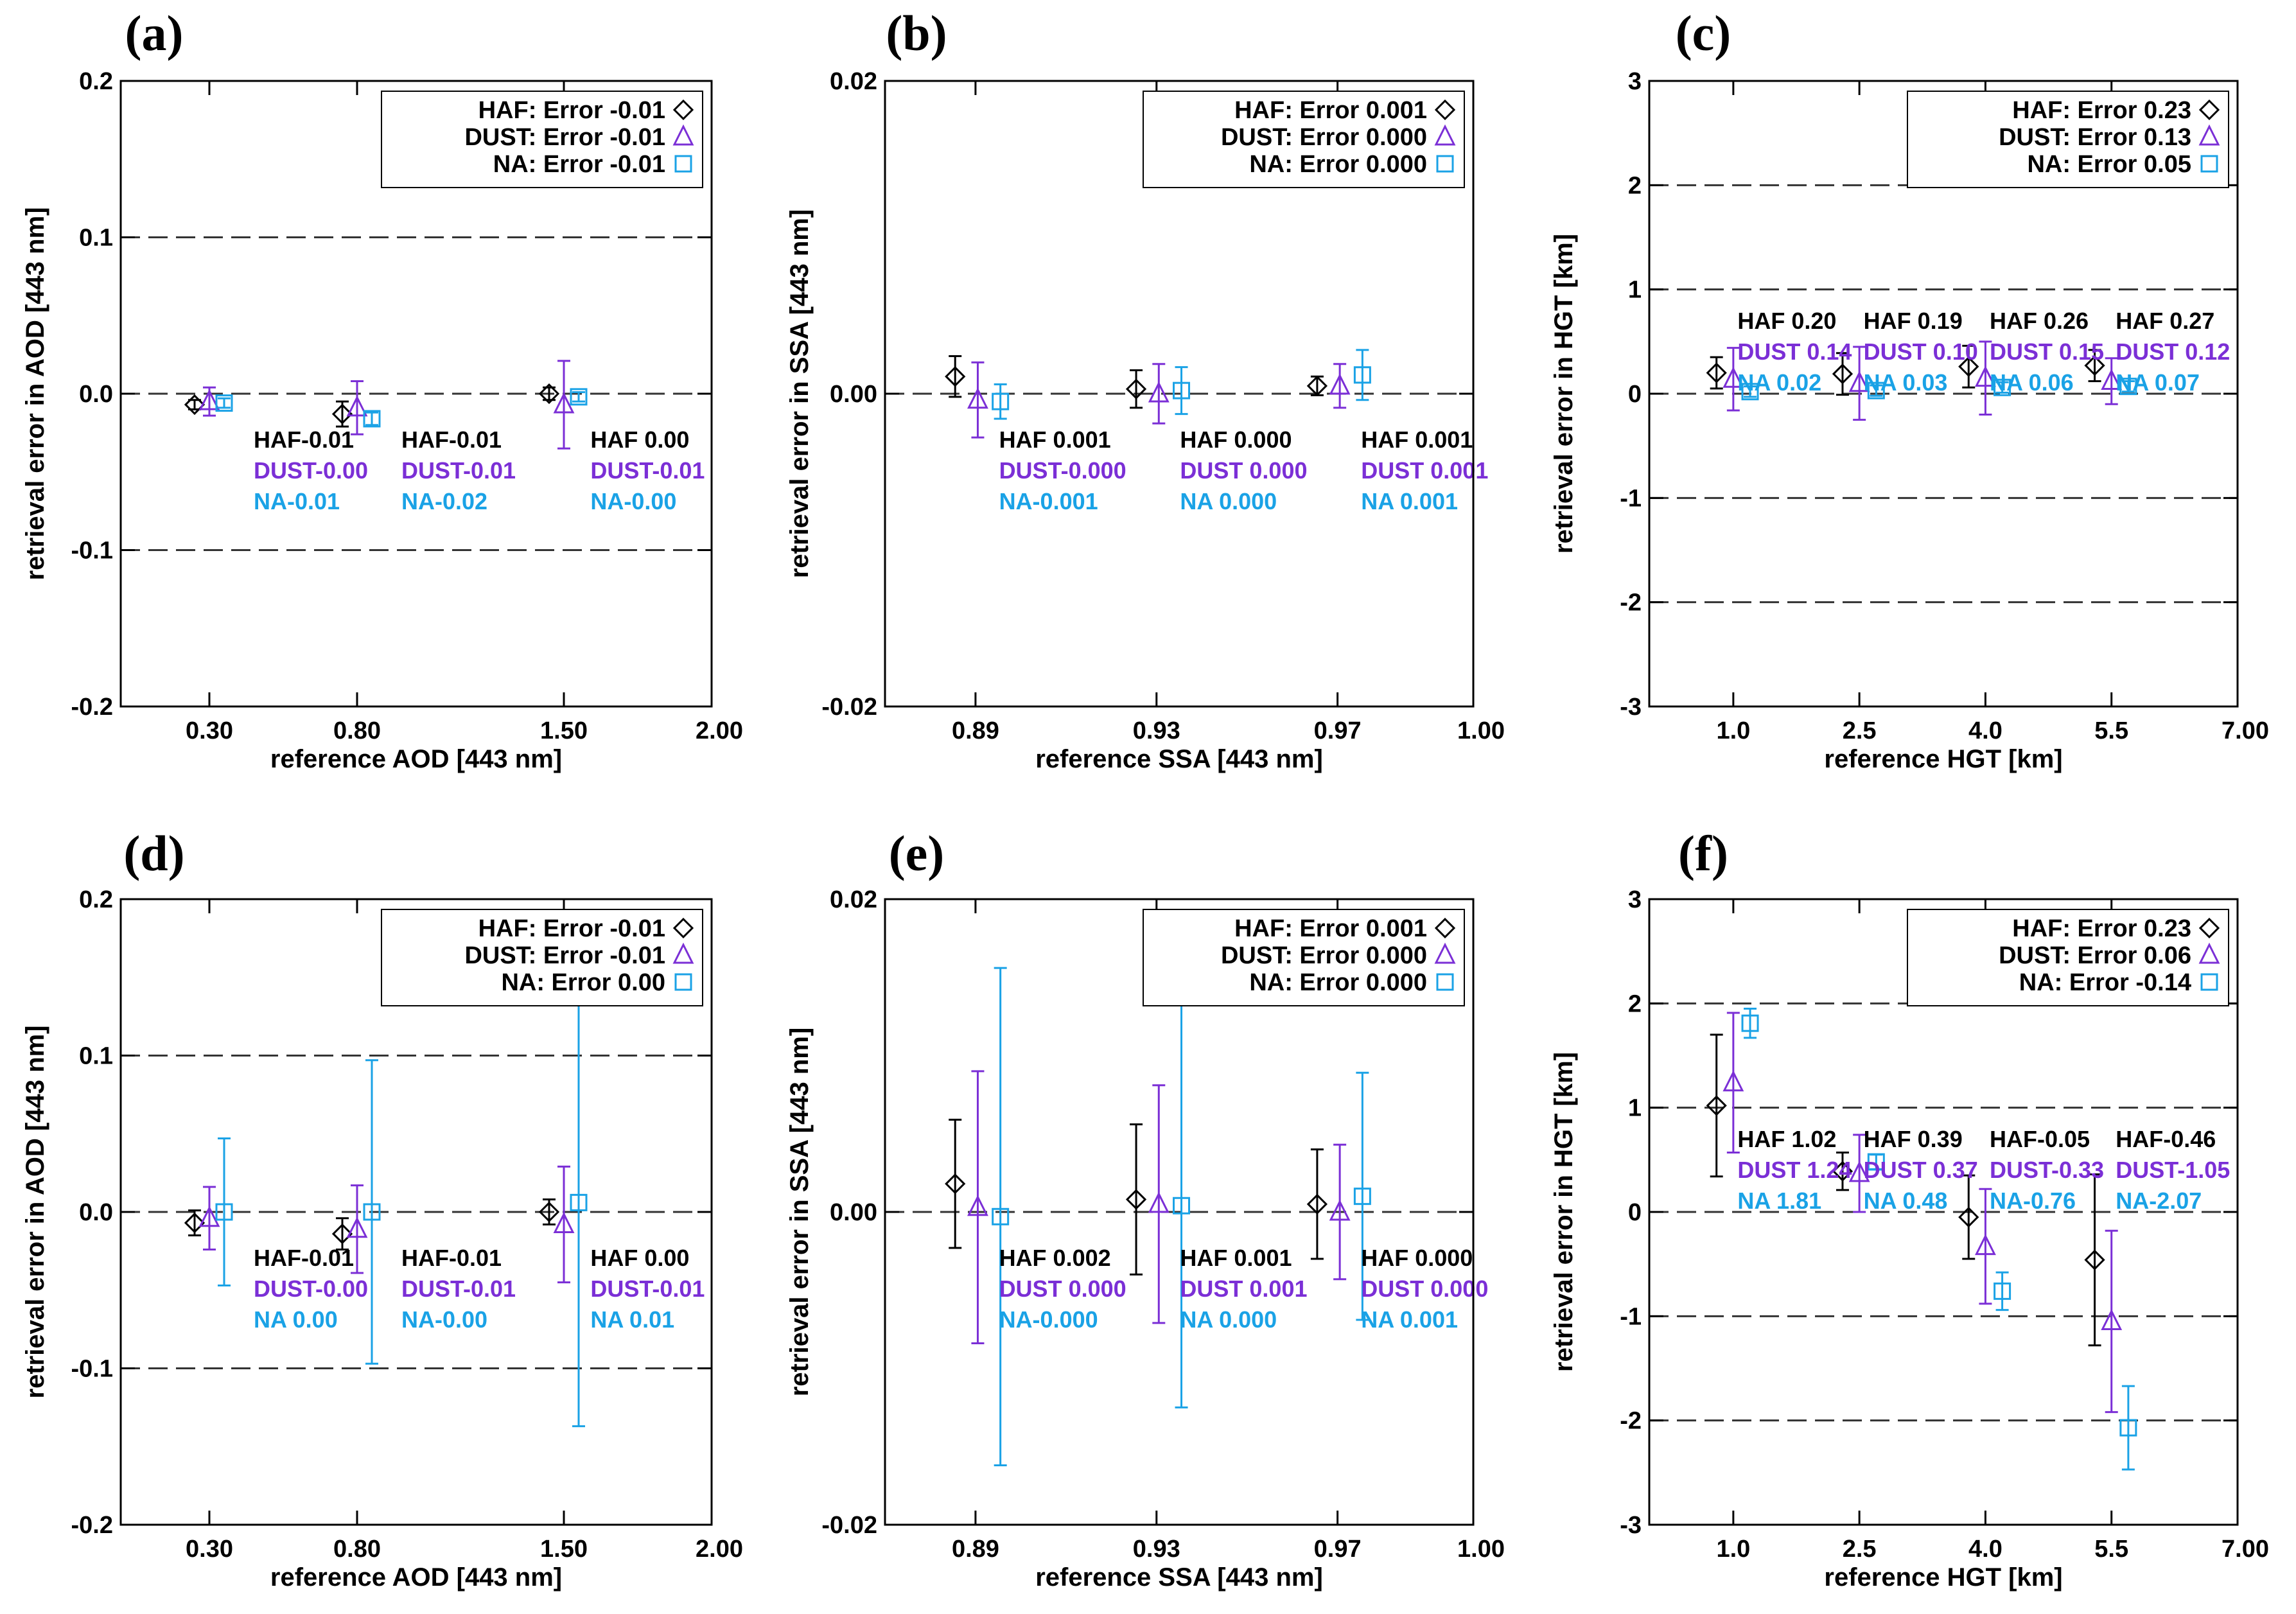 The image size is (2296, 1614). What do you see at coordinates (2047, 352) in the screenshot?
I see `annotation-label: DUST 0.15` at bounding box center [2047, 352].